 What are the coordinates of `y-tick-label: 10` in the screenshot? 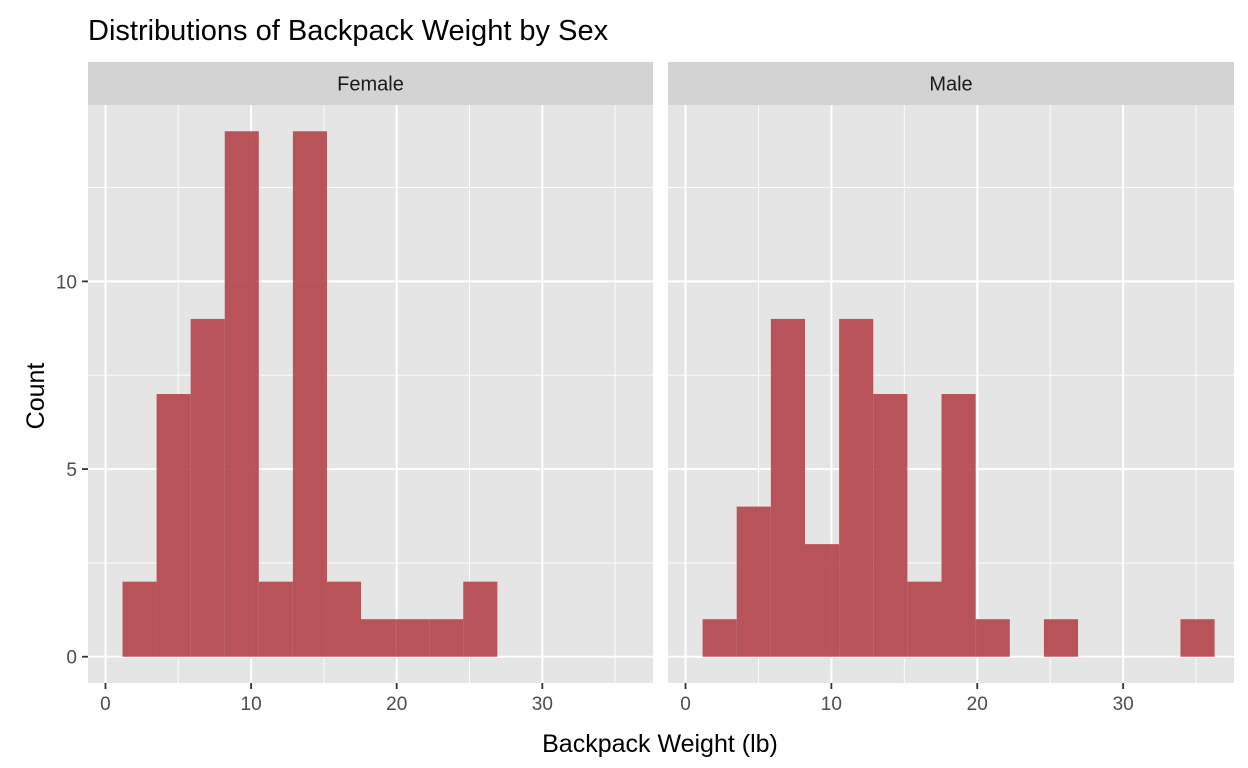 It's located at (66, 282).